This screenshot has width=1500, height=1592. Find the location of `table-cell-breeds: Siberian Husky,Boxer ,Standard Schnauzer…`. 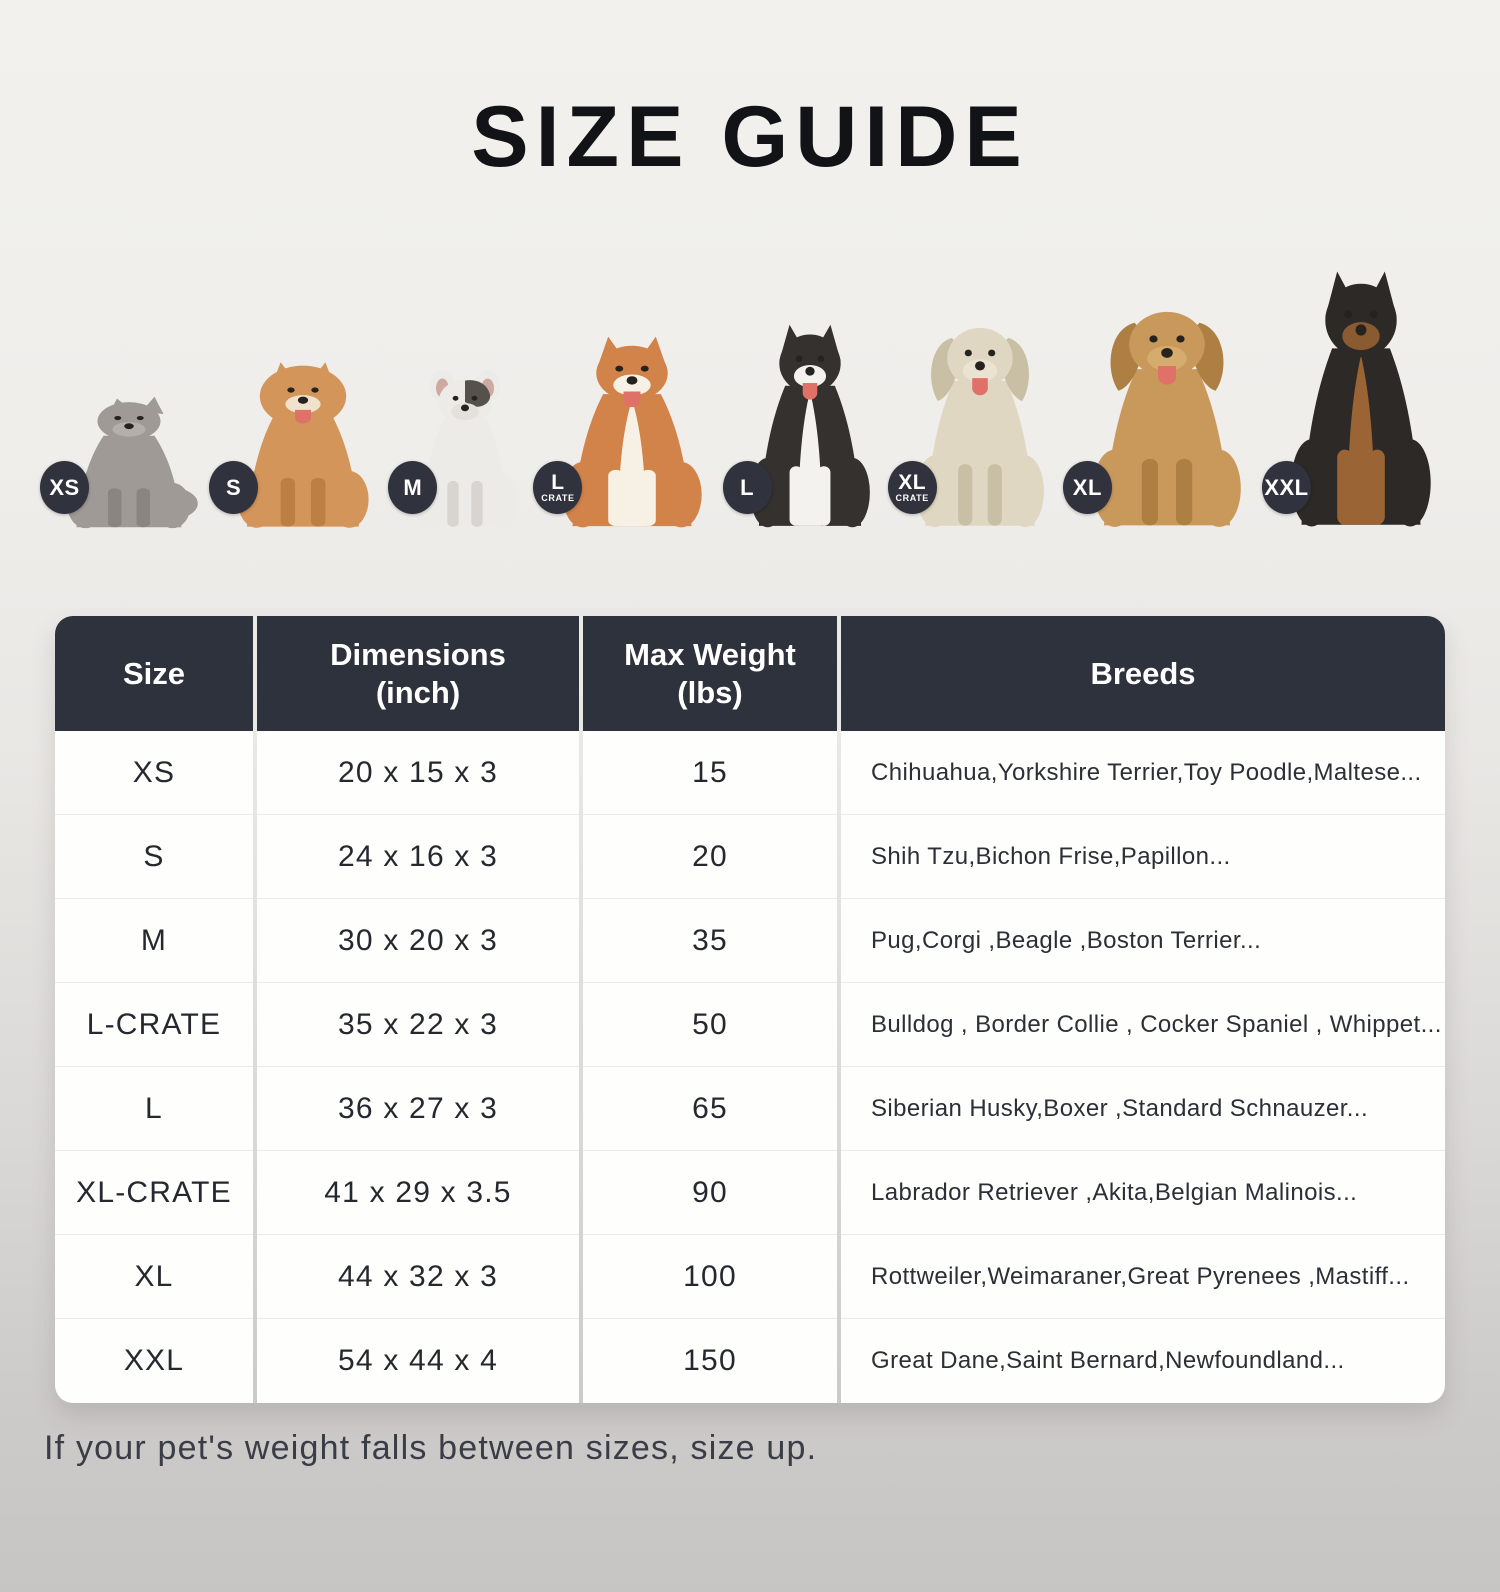

table-cell-breeds: Siberian Husky,Boxer ,Standard Schnauzer… is located at coordinates (1143, 1109).